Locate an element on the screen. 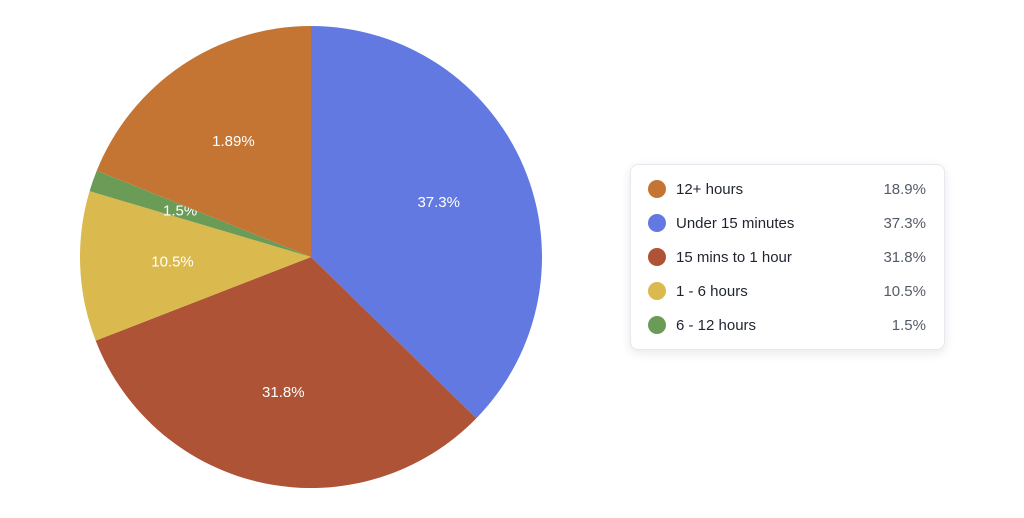 The height and width of the screenshot is (518, 1024). legend-label: 1 - 6 hours is located at coordinates (712, 291).